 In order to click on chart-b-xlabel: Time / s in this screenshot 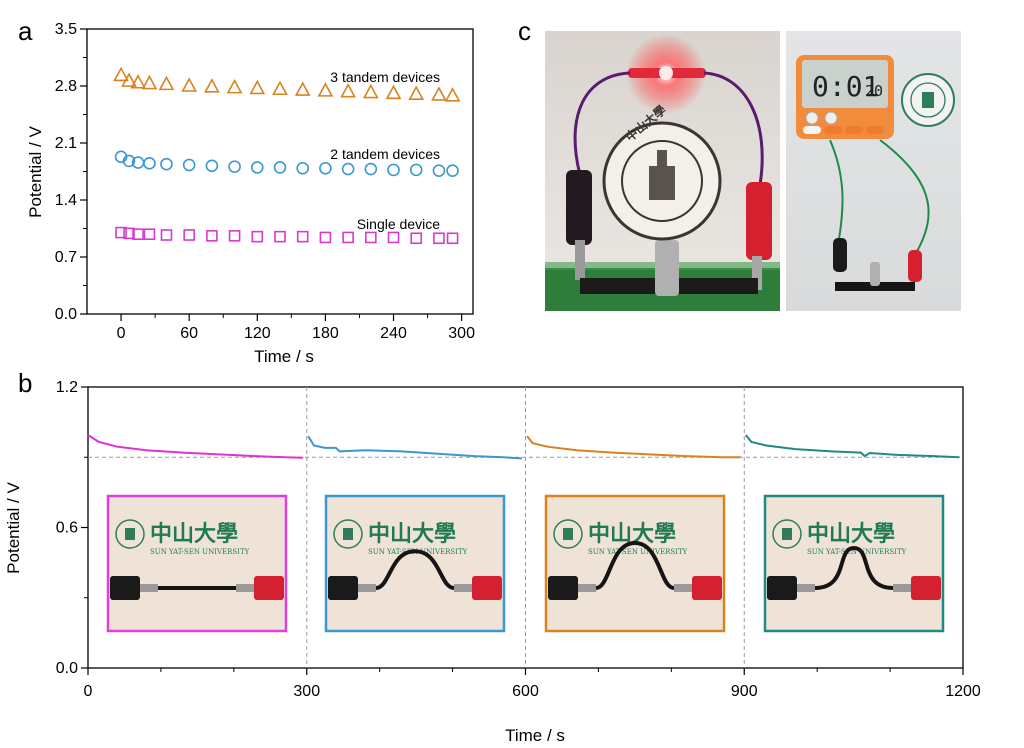, I will do `click(535, 735)`.